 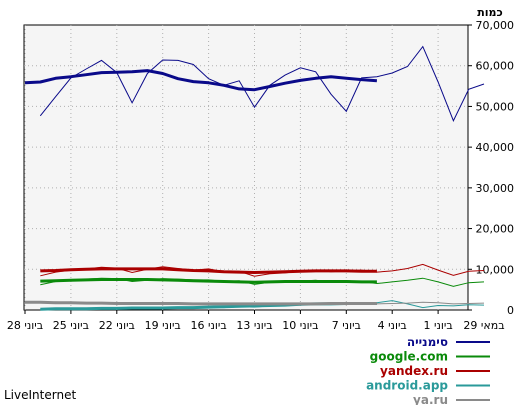 I want to click on footer-brand: LiveInternet, so click(x=40, y=395).